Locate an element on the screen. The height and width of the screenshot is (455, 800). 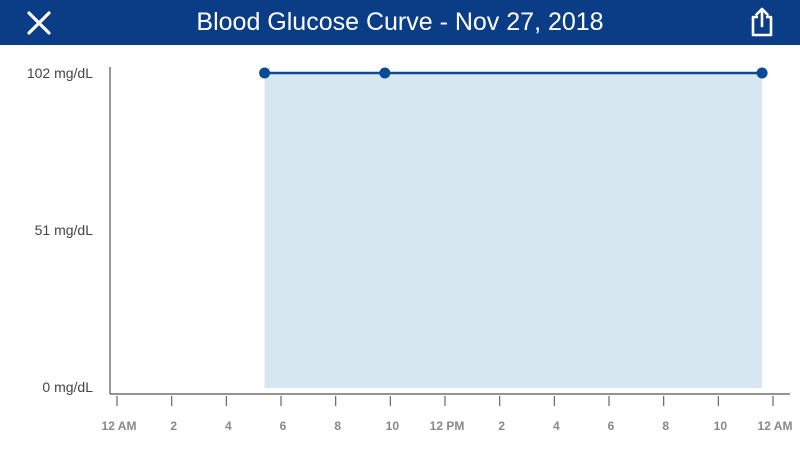
page-title: Blood Glucose Curve - Nov 27, 2018 is located at coordinates (400, 22).